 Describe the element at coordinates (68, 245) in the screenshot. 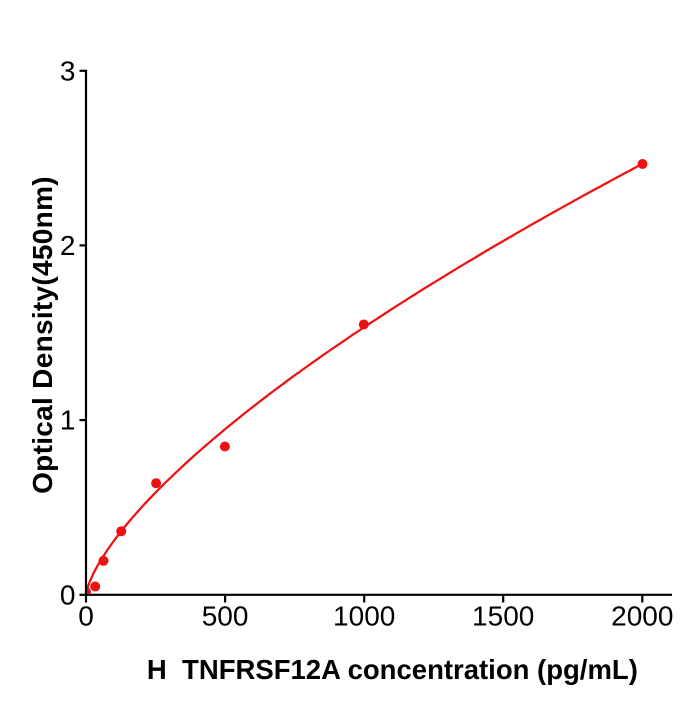

I see `svg-text: 2` at that location.